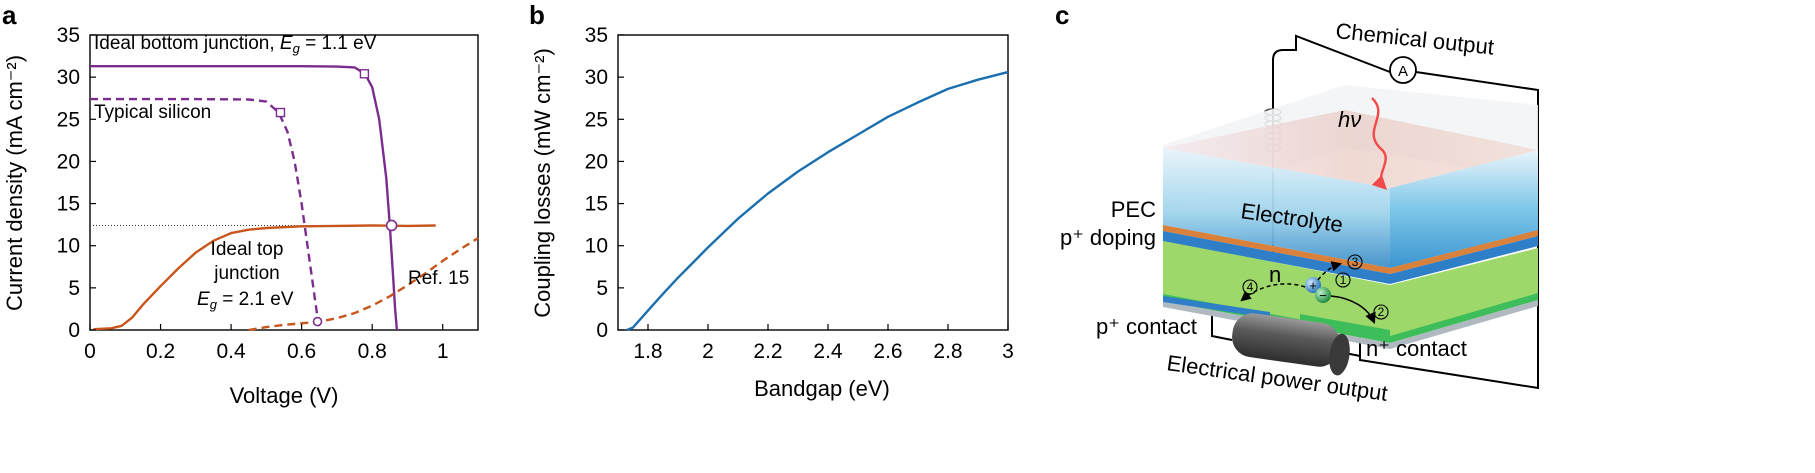 This screenshot has height=473, width=1815. What do you see at coordinates (1331, 145) in the screenshot?
I see `circuit-wire-left` at bounding box center [1331, 145].